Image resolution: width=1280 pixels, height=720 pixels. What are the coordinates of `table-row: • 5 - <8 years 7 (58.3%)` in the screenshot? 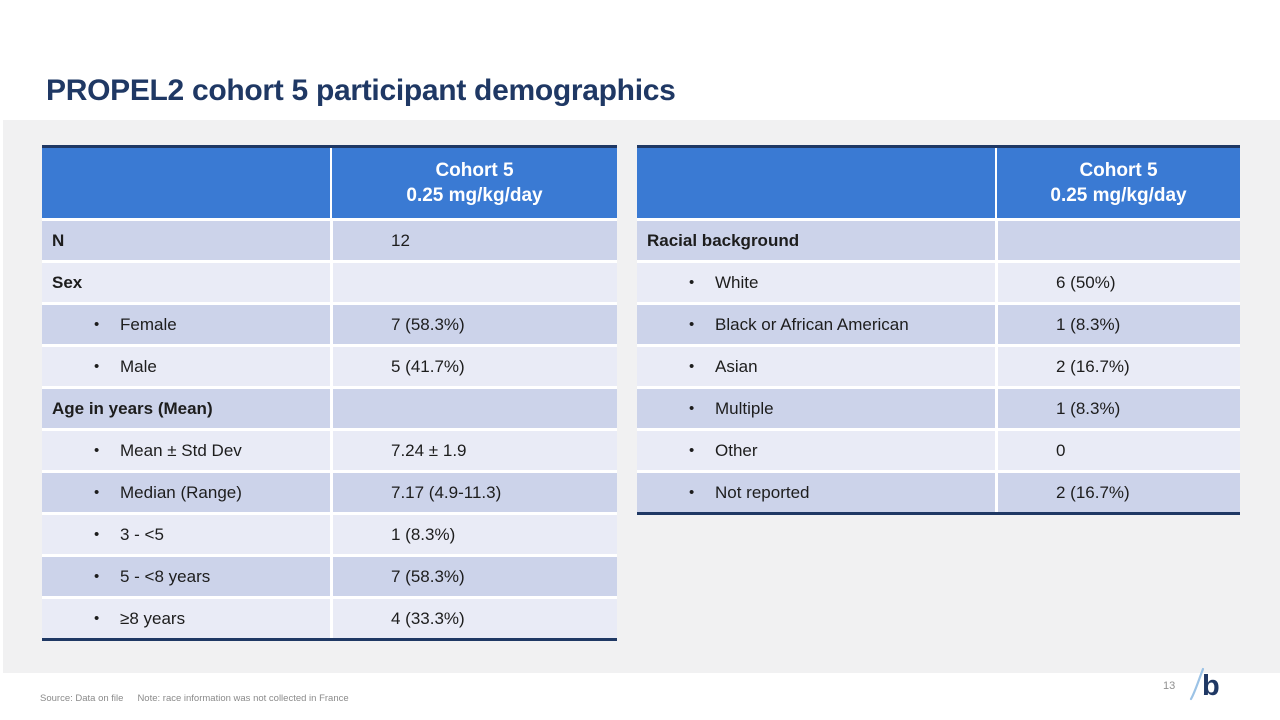 It's located at (329, 575).